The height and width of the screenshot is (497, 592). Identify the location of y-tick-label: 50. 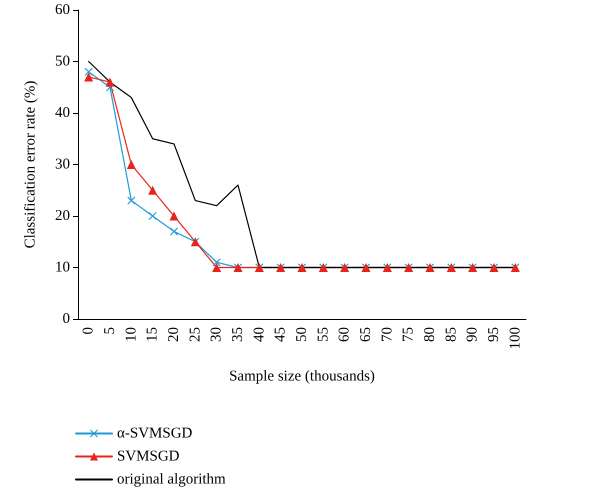
(62, 62).